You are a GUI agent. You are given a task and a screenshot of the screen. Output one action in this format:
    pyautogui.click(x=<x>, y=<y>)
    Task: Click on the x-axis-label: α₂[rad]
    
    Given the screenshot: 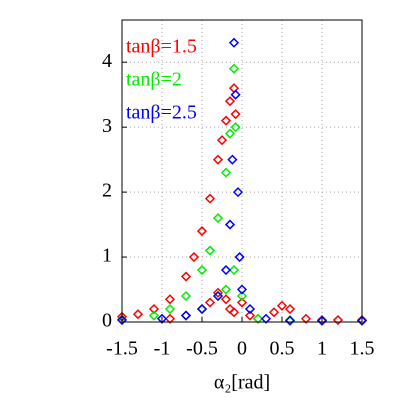 What is the action you would take?
    pyautogui.click(x=242, y=383)
    